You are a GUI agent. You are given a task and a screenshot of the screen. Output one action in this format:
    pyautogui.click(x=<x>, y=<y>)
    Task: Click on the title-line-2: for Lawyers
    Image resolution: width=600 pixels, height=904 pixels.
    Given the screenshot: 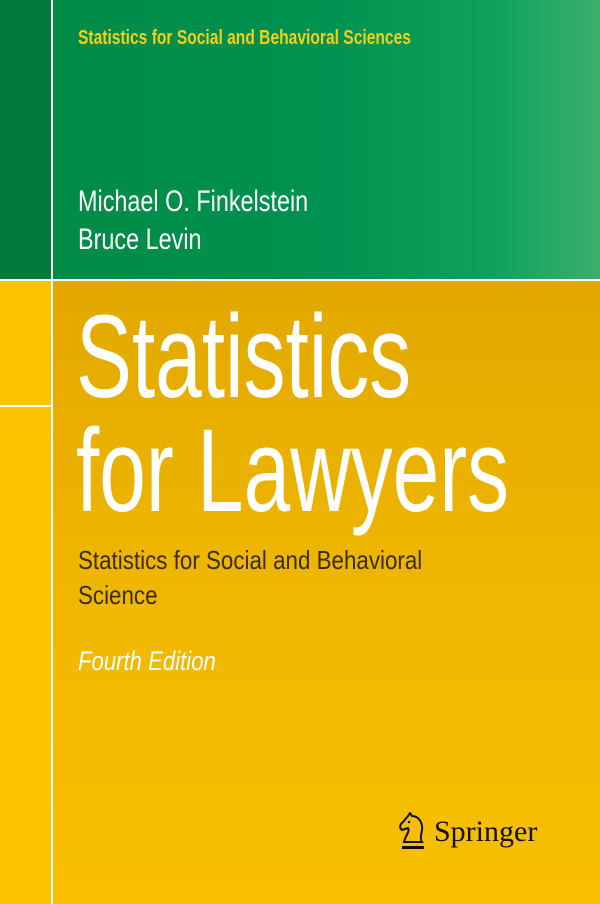 What is the action you would take?
    pyautogui.click(x=293, y=471)
    